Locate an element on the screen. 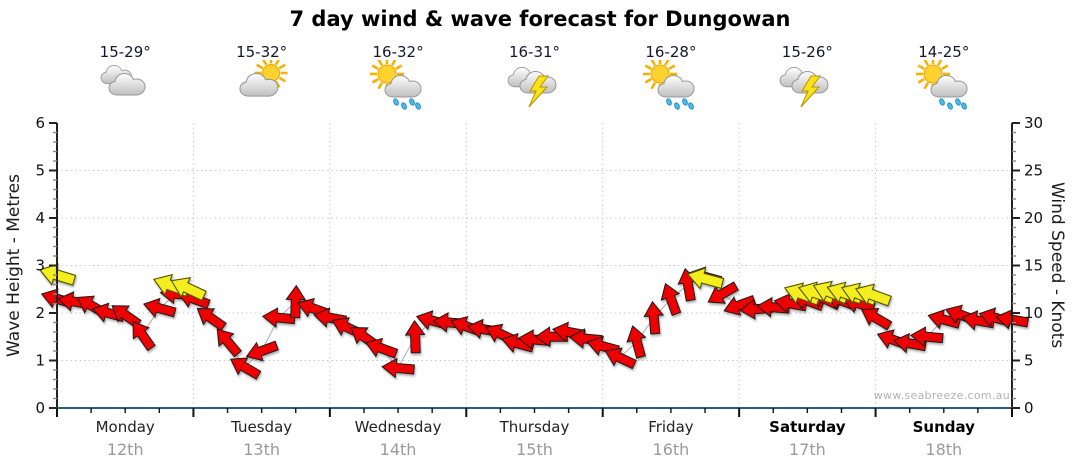 This screenshot has height=475, width=1080. day-temp: 16-28° is located at coordinates (671, 52).